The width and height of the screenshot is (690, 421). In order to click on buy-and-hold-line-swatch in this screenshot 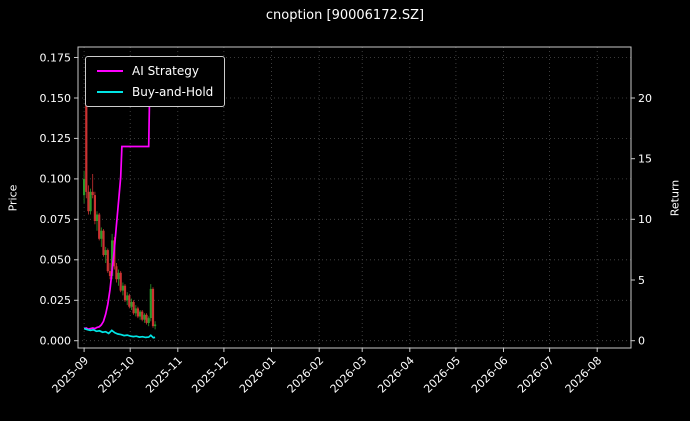, I will do `click(110, 92)`.